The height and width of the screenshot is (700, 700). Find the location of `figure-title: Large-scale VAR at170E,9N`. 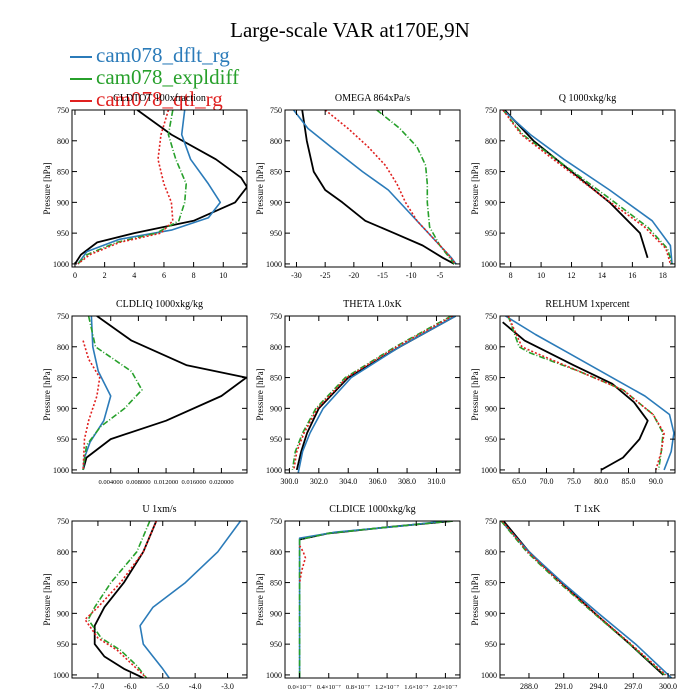

figure-title: Large-scale VAR at170E,9N is located at coordinates (350, 30).